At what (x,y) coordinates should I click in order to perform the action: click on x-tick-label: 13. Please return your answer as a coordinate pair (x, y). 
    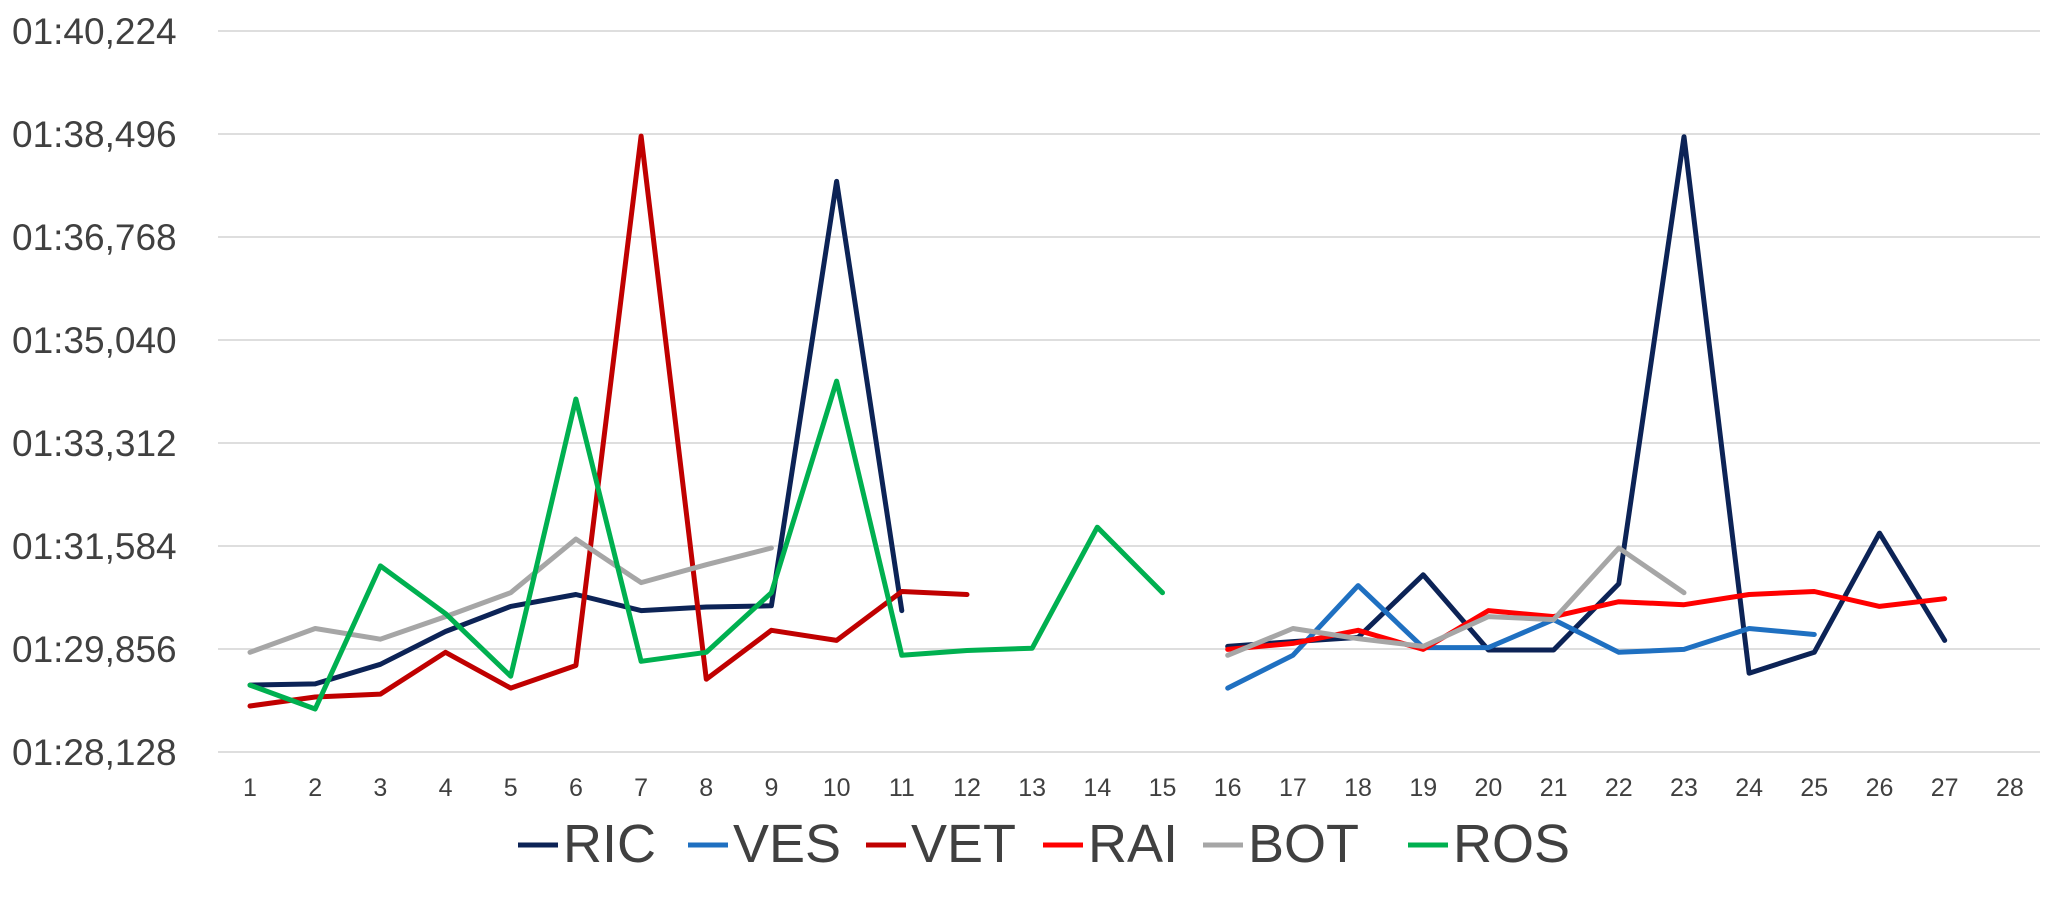
    Looking at the image, I should click on (1032, 788).